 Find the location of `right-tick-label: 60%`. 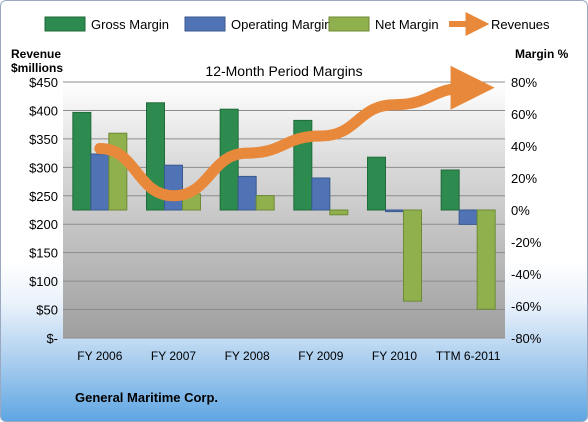

right-tick-label: 60% is located at coordinates (524, 114).